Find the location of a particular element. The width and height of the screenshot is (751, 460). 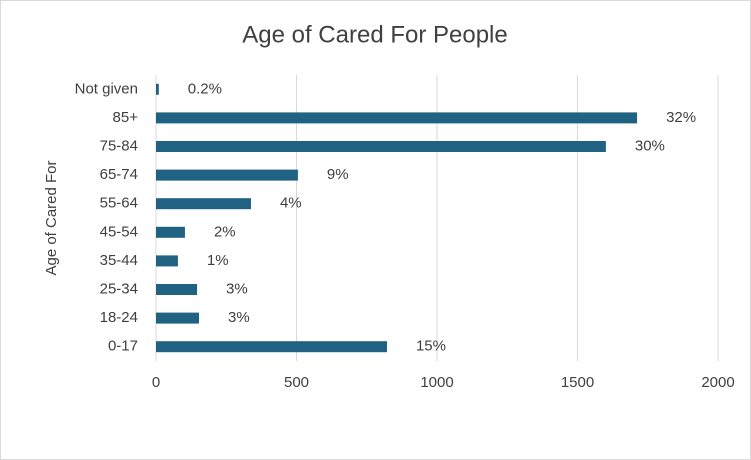

data-label: 0.2% is located at coordinates (205, 88).